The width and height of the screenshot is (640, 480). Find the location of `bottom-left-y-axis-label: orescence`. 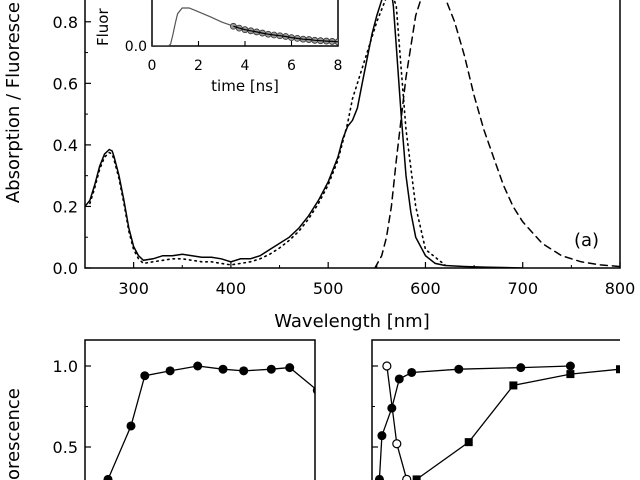

bottom-left-y-axis-label: orescence is located at coordinates (13, 434).